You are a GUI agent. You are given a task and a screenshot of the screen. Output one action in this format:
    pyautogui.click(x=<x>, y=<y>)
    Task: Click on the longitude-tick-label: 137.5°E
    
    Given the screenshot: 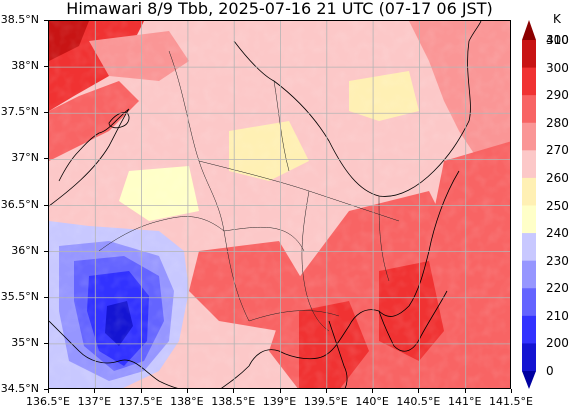 What is the action you would take?
    pyautogui.click(x=140, y=401)
    